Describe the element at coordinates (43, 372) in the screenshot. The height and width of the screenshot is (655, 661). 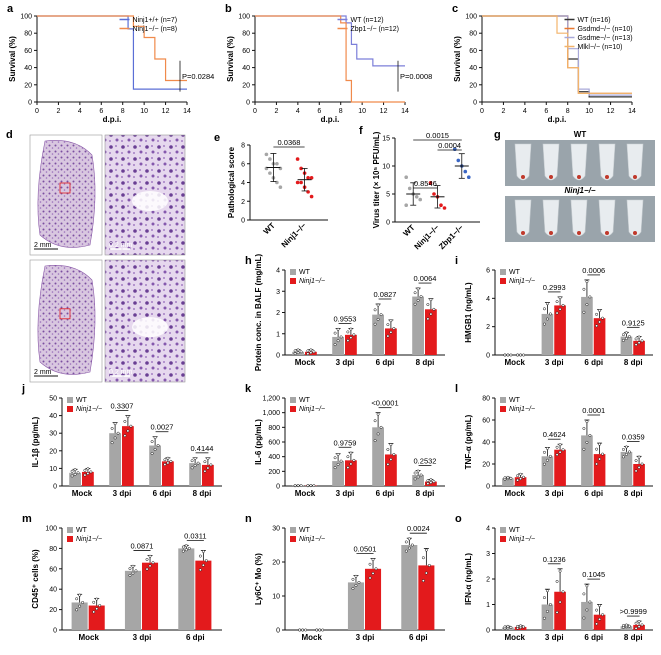
I see `scale-bar-label: 2 mm` at that location.